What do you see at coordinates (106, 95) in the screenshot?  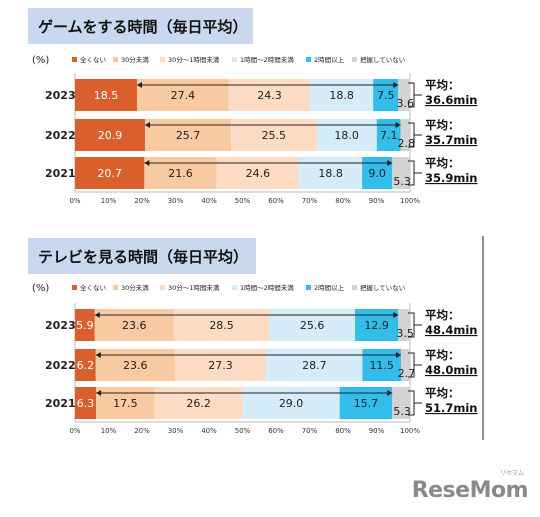 I see `data-label: 18.5` at bounding box center [106, 95].